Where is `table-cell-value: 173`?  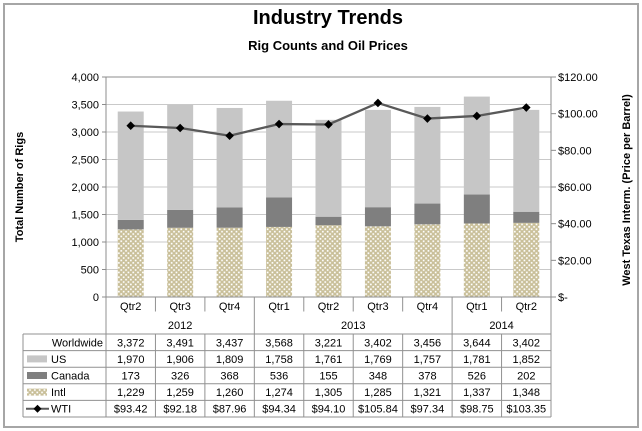
table-cell-value: 173 is located at coordinates (131, 377).